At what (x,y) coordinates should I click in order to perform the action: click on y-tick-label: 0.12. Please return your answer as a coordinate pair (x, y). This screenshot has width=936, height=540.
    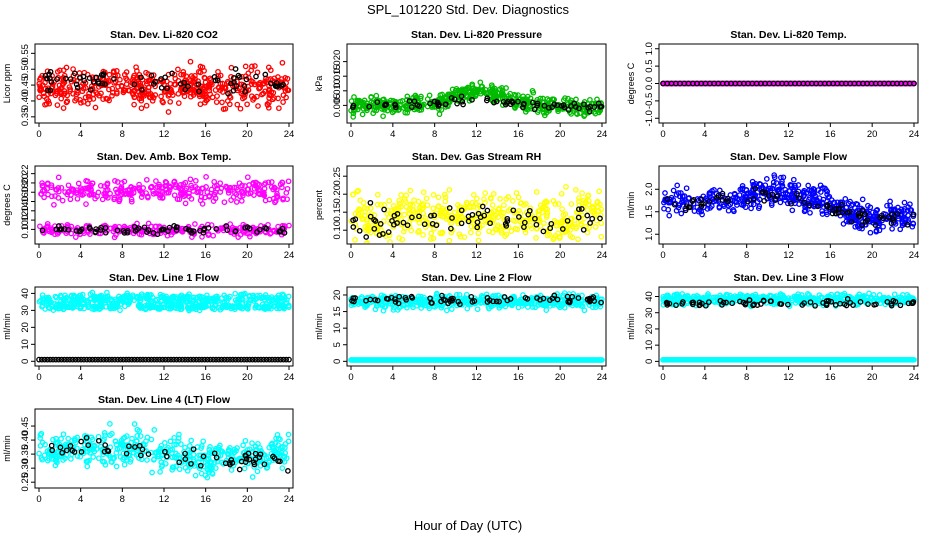
    Looking at the image, I should click on (25, 220).